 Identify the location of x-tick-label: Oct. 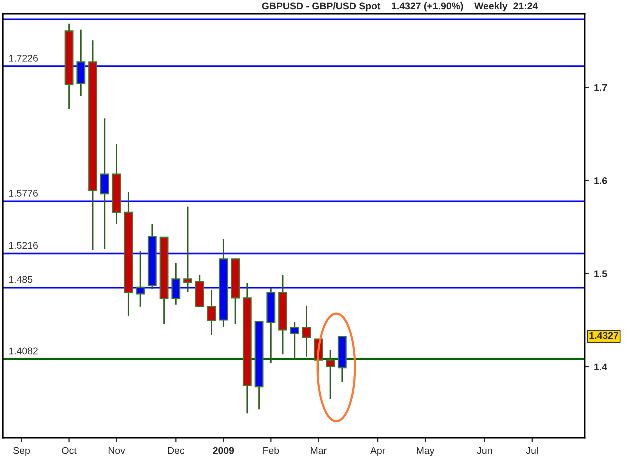
(69, 450).